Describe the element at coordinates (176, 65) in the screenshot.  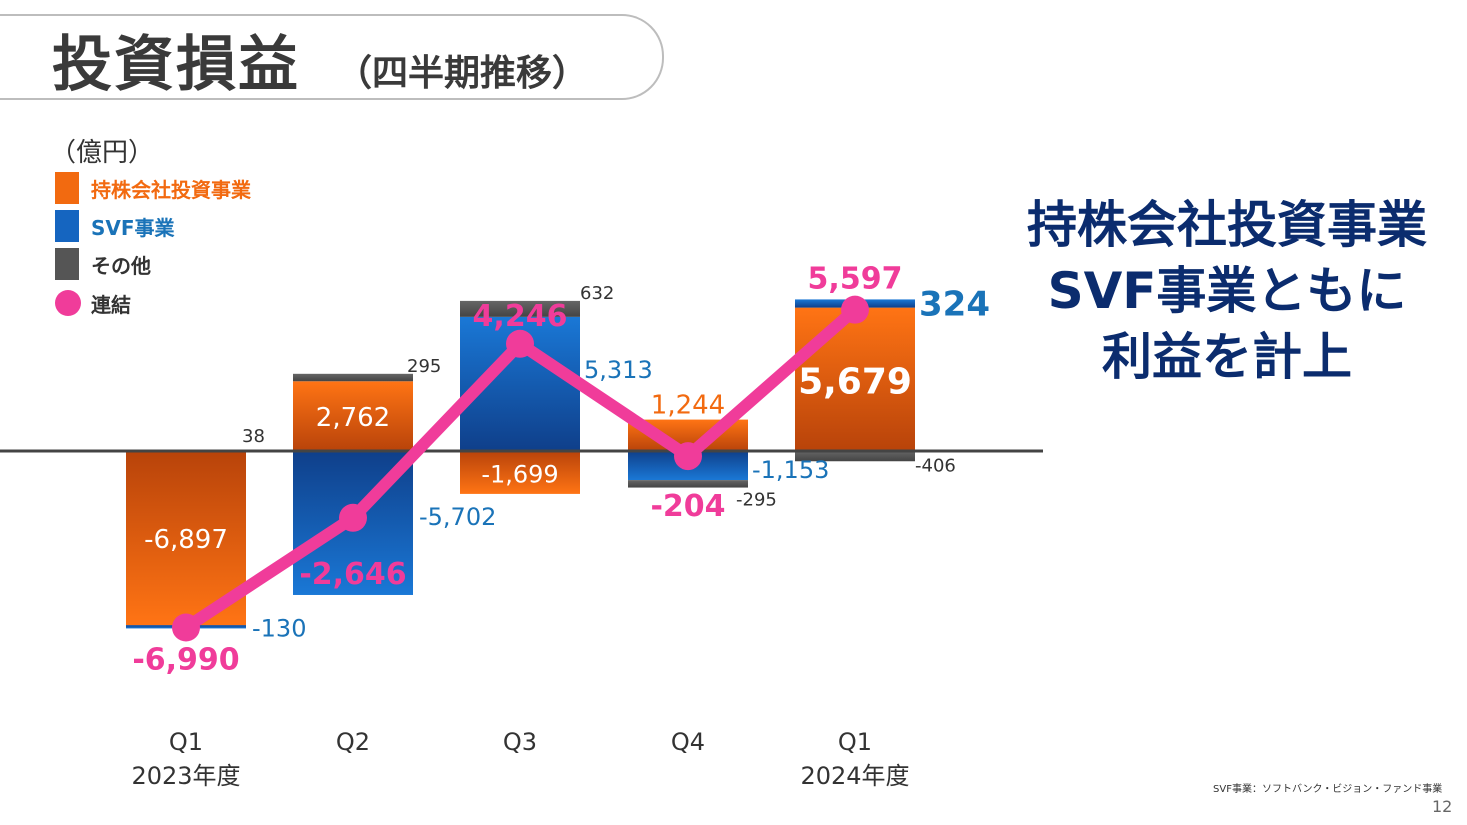
I see `page-title: 投資損益` at that location.